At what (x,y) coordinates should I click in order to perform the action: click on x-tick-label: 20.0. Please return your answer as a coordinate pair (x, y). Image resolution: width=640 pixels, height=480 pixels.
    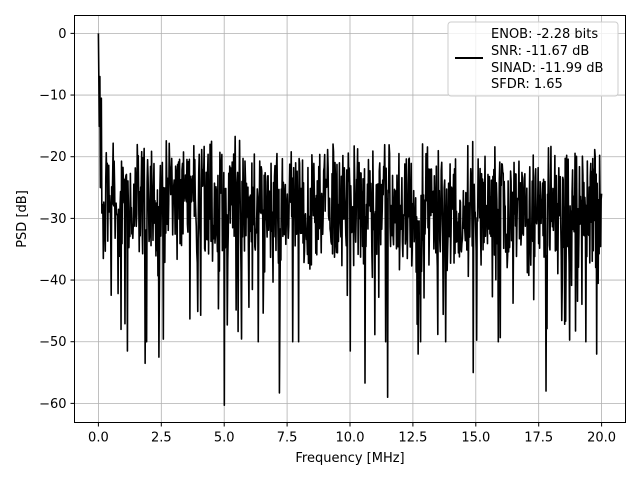
    Looking at the image, I should click on (601, 438).